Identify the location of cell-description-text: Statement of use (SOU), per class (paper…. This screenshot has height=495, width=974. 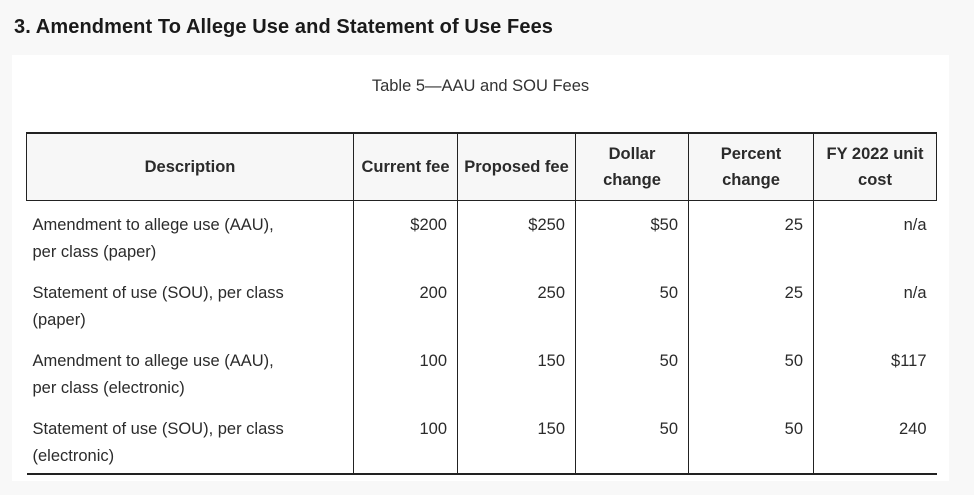
(158, 306).